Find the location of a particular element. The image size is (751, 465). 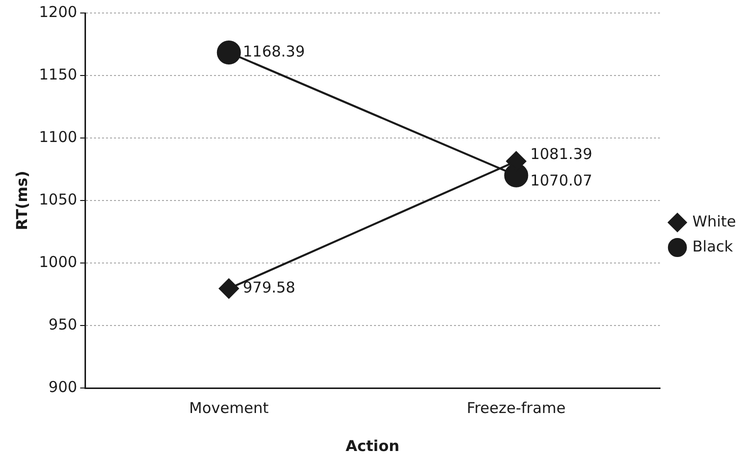

x-tick-label: Movement is located at coordinates (229, 407).